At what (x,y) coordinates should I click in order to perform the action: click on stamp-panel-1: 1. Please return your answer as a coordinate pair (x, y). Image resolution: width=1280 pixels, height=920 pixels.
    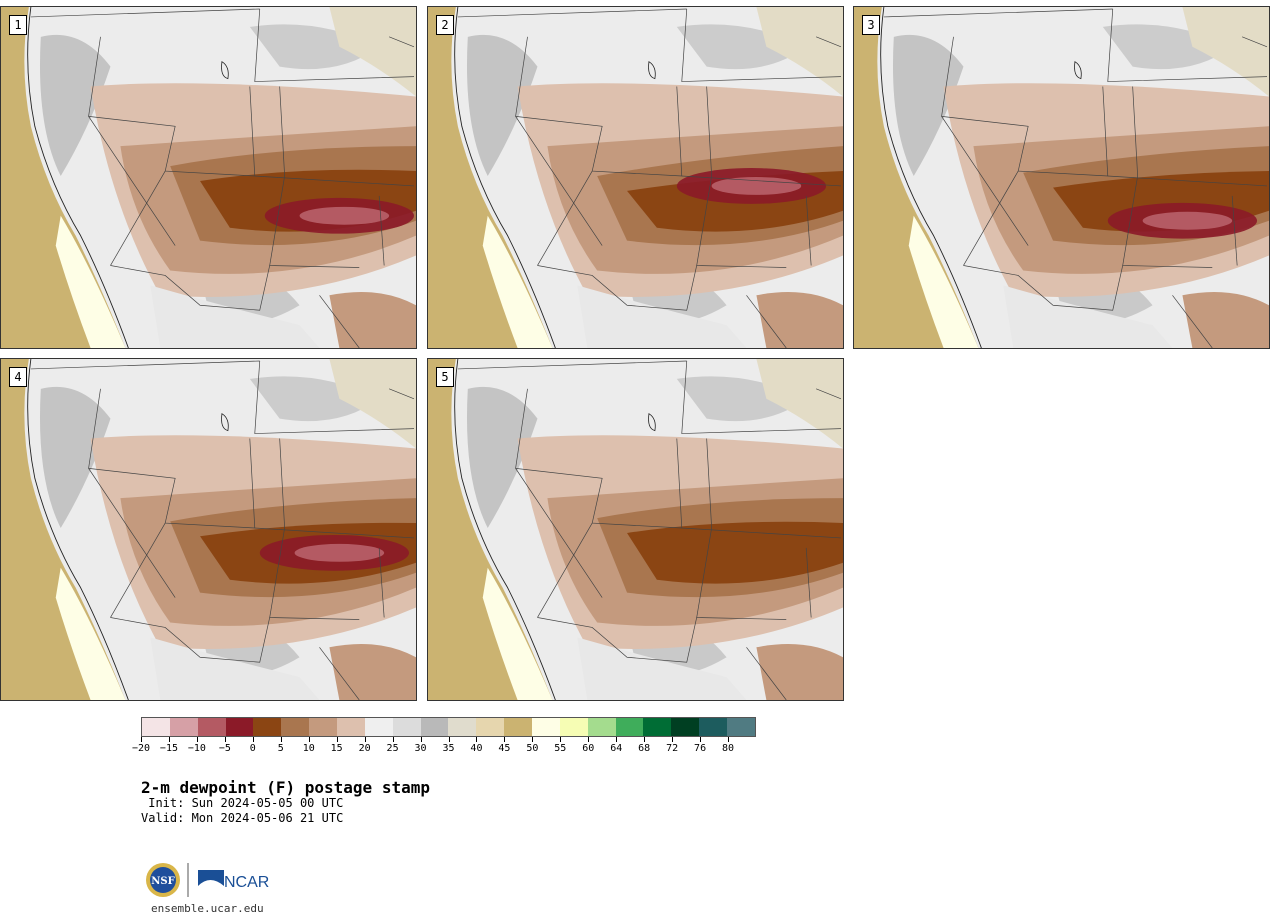
    Looking at the image, I should click on (208, 177).